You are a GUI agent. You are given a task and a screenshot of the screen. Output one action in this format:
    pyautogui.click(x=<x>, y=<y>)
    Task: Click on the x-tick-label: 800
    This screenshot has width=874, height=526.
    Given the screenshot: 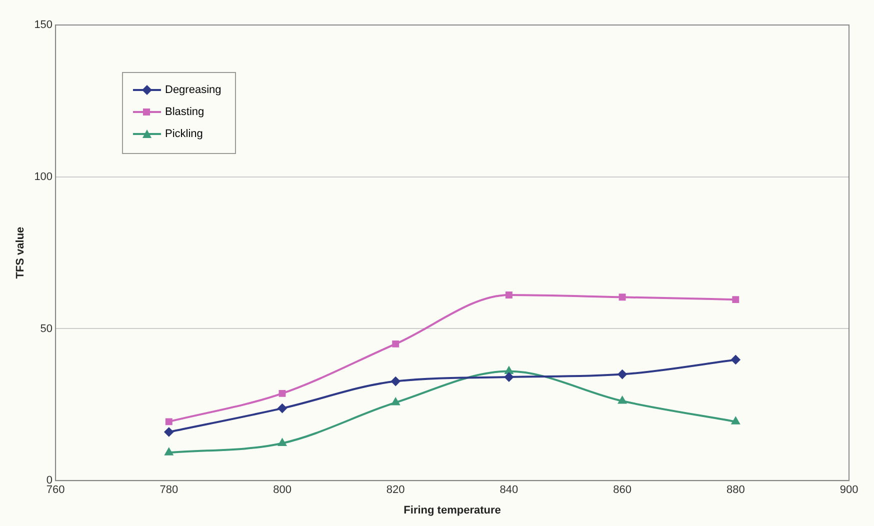 What is the action you would take?
    pyautogui.click(x=282, y=490)
    